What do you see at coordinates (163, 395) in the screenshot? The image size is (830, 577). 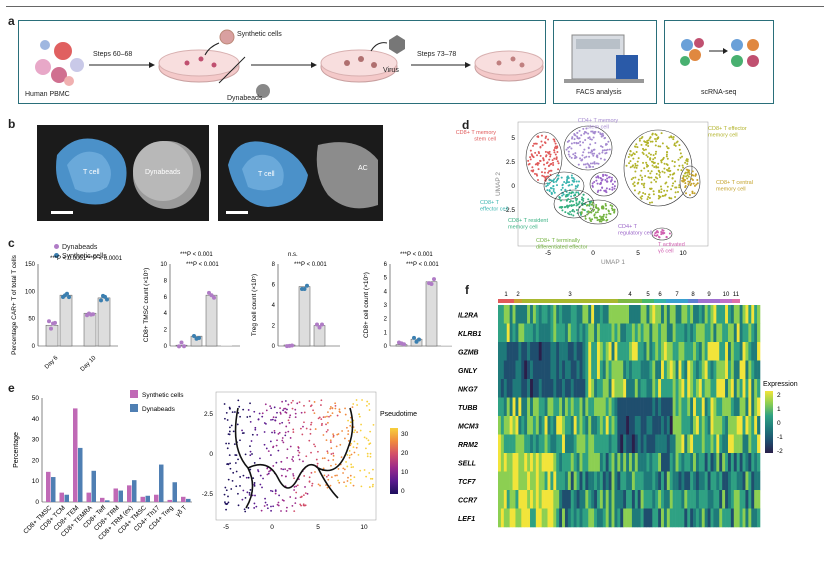 I see `legend-label: Synthetic cells` at bounding box center [163, 395].